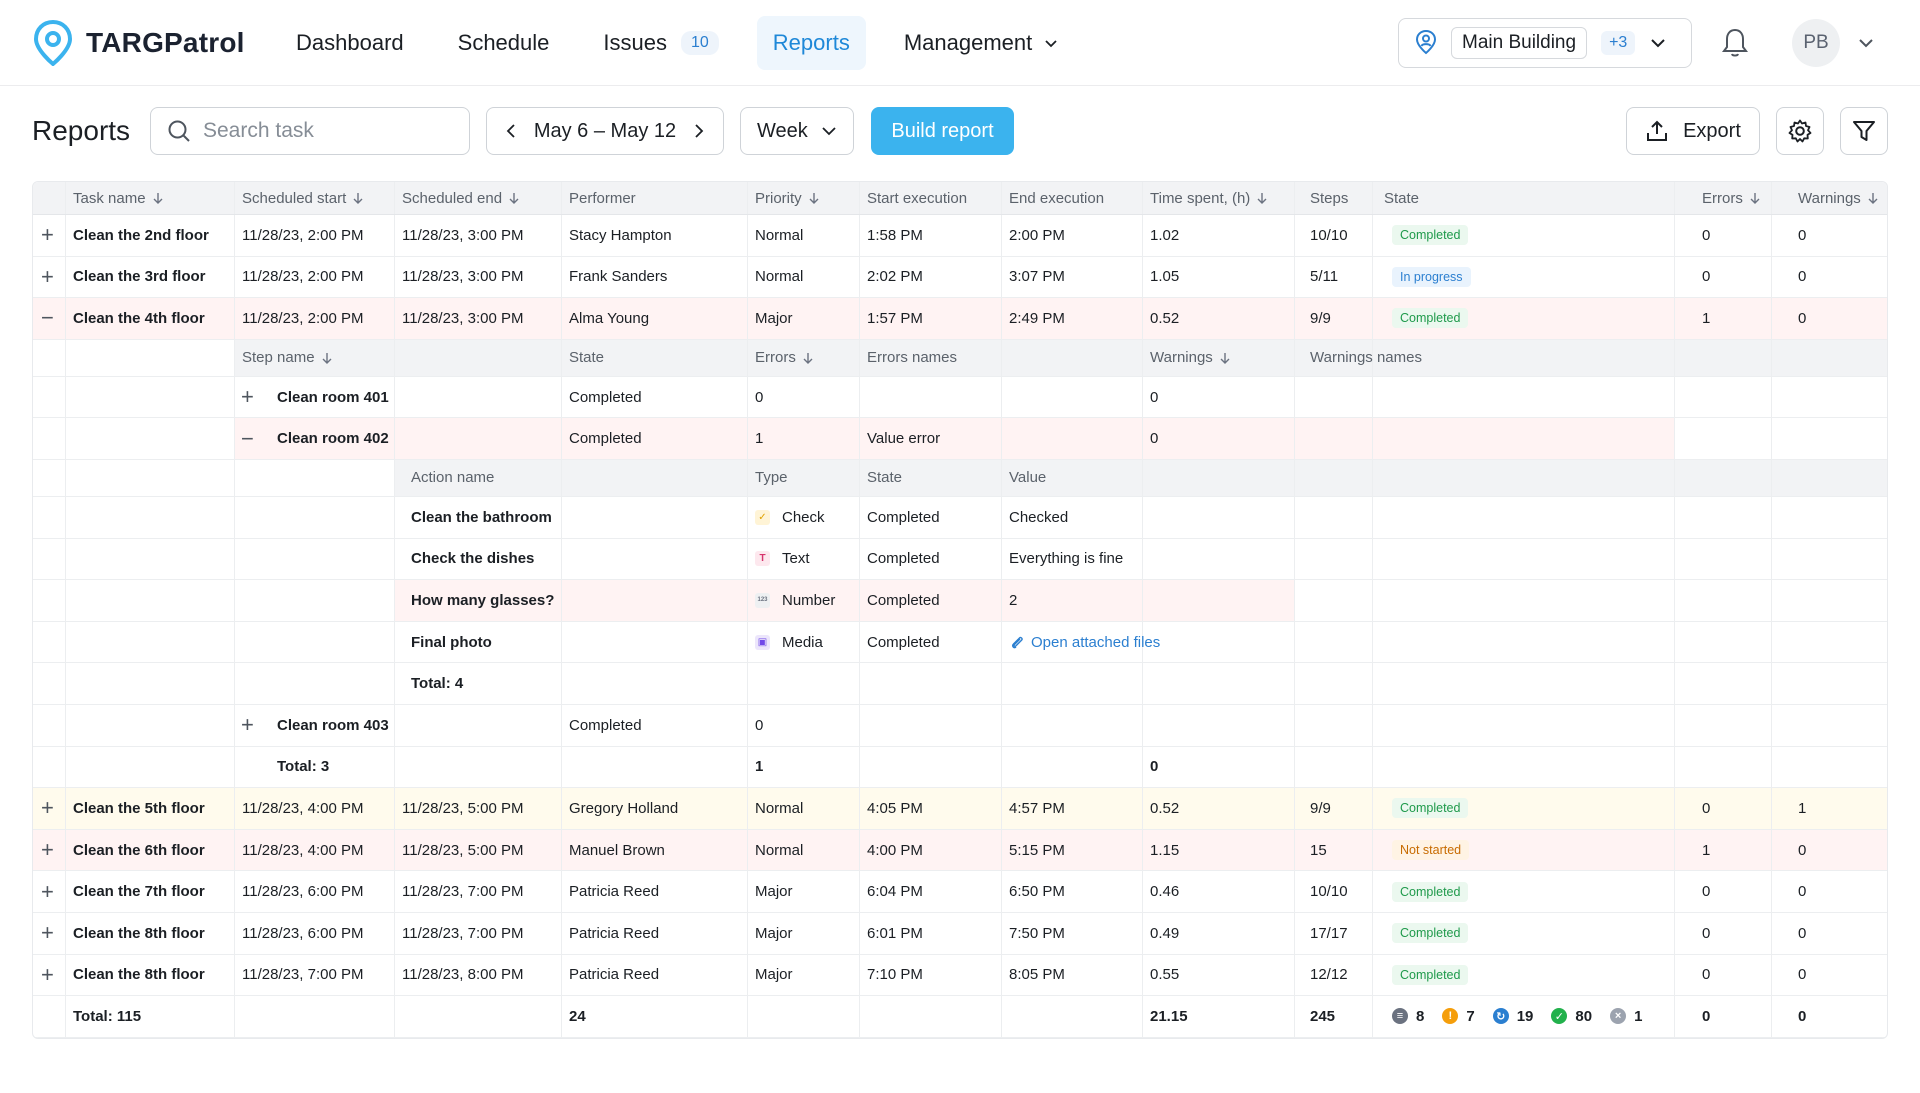 The image size is (1920, 1093). I want to click on column-header: End execution, so click(1056, 198).